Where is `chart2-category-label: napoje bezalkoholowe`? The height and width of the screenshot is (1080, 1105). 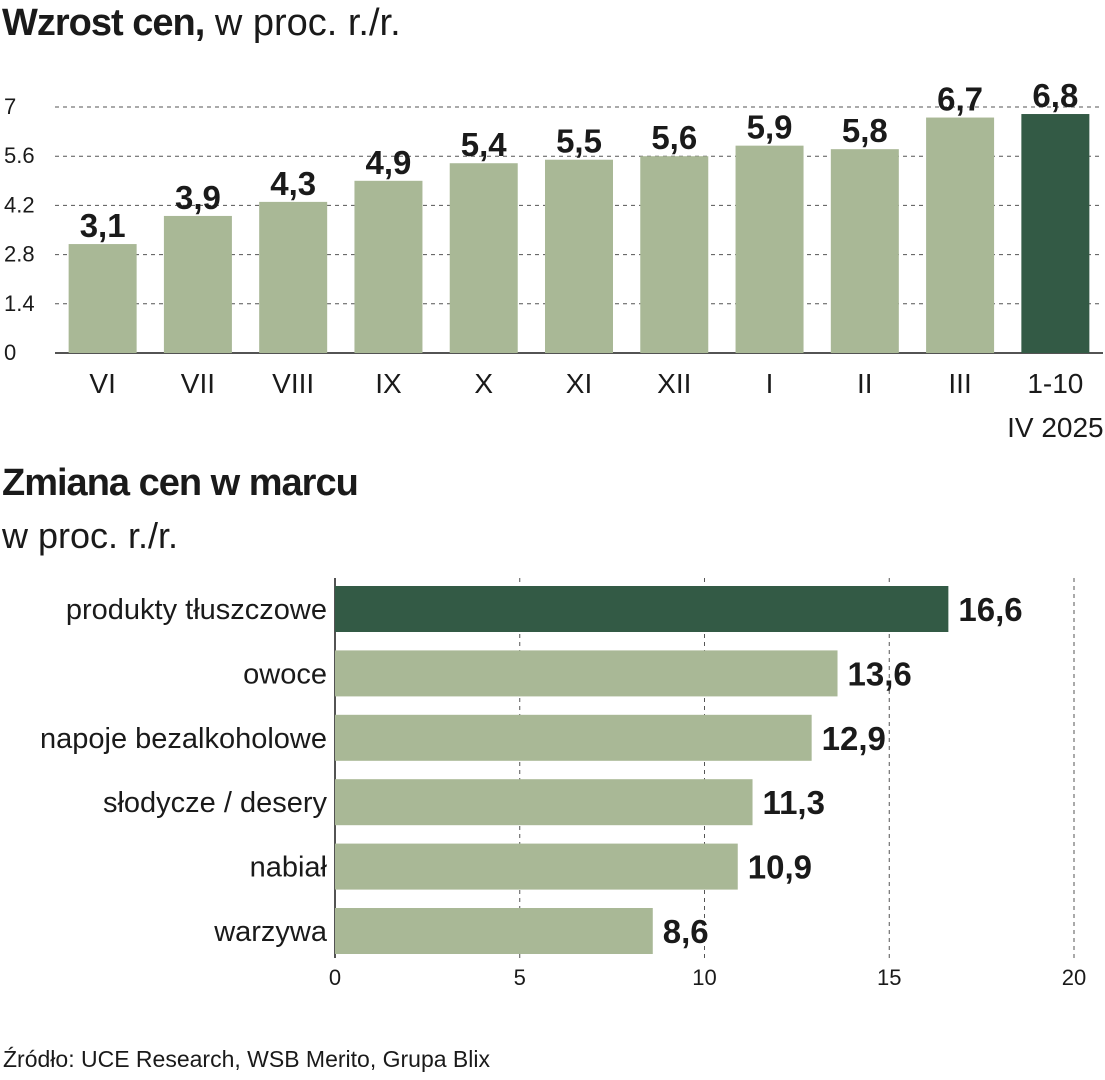 chart2-category-label: napoje bezalkoholowe is located at coordinates (183, 739).